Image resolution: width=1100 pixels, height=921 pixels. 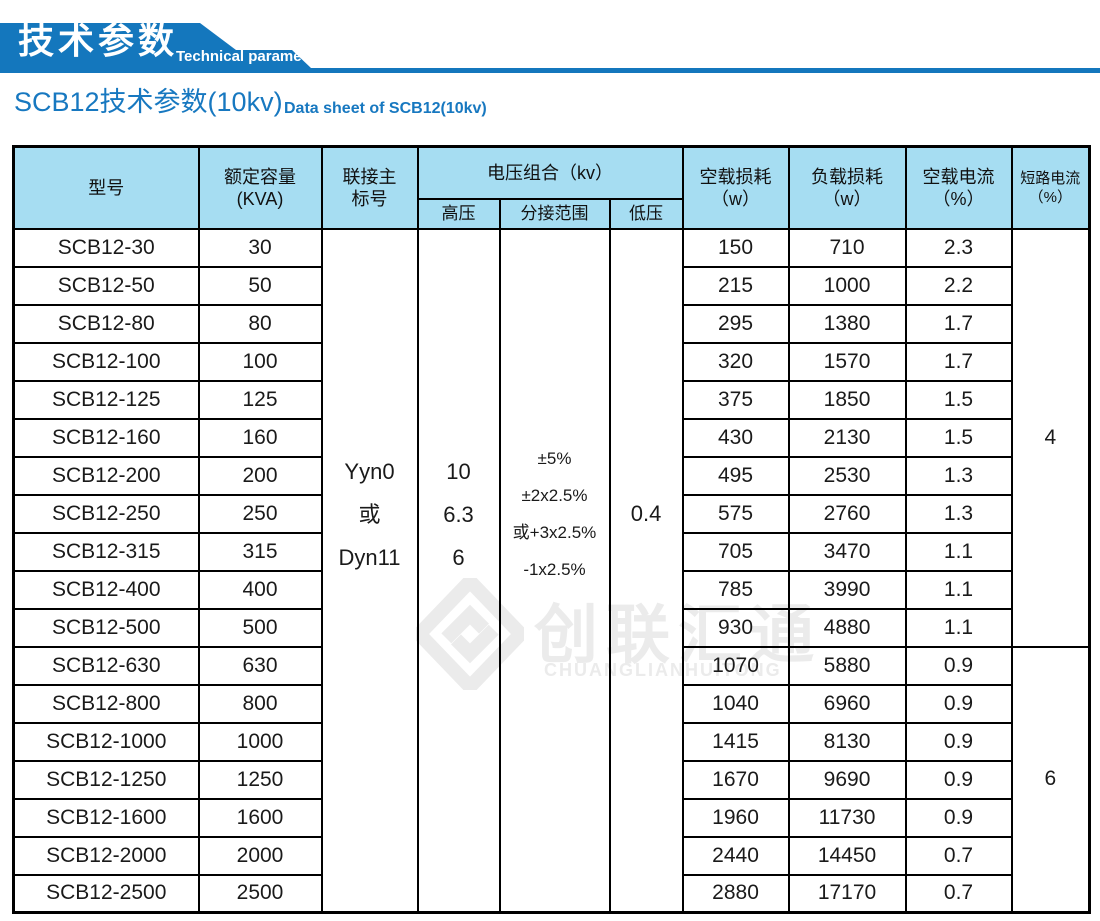 I want to click on col-header-capacity-line2: (KVA), so click(x=260, y=198).